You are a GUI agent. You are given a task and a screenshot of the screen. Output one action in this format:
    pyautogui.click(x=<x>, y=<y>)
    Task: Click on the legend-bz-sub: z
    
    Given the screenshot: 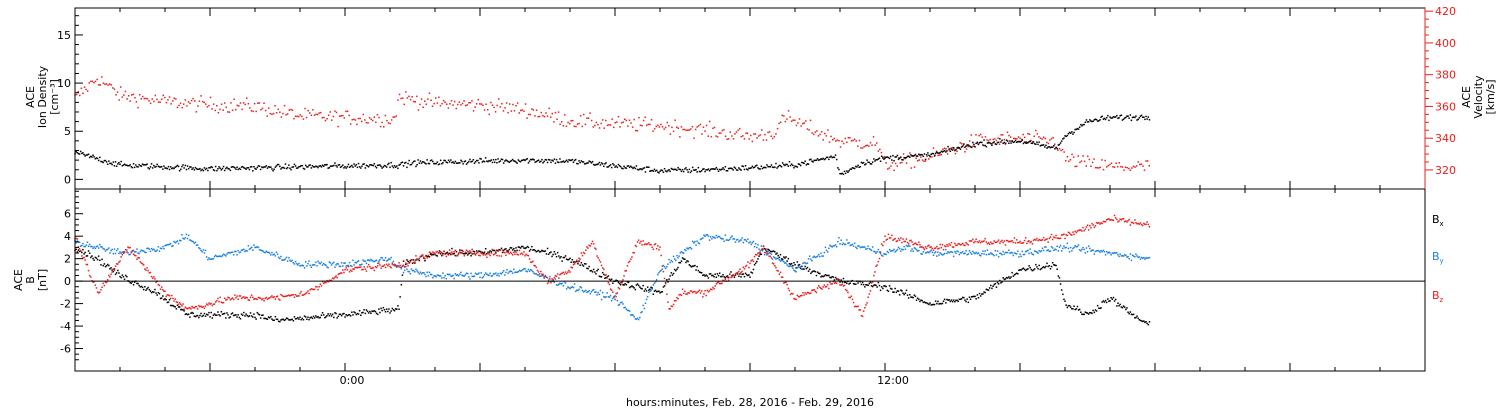 What is the action you would take?
    pyautogui.click(x=1442, y=300)
    